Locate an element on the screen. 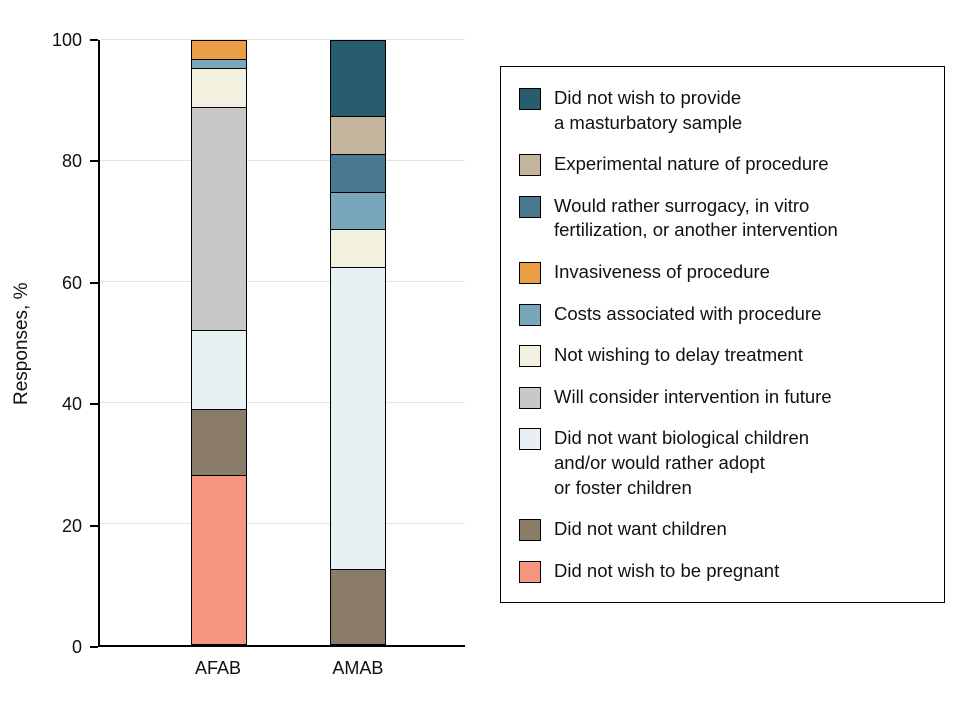 The width and height of the screenshot is (957, 711). y-tick-label: 20 is located at coordinates (71, 525).